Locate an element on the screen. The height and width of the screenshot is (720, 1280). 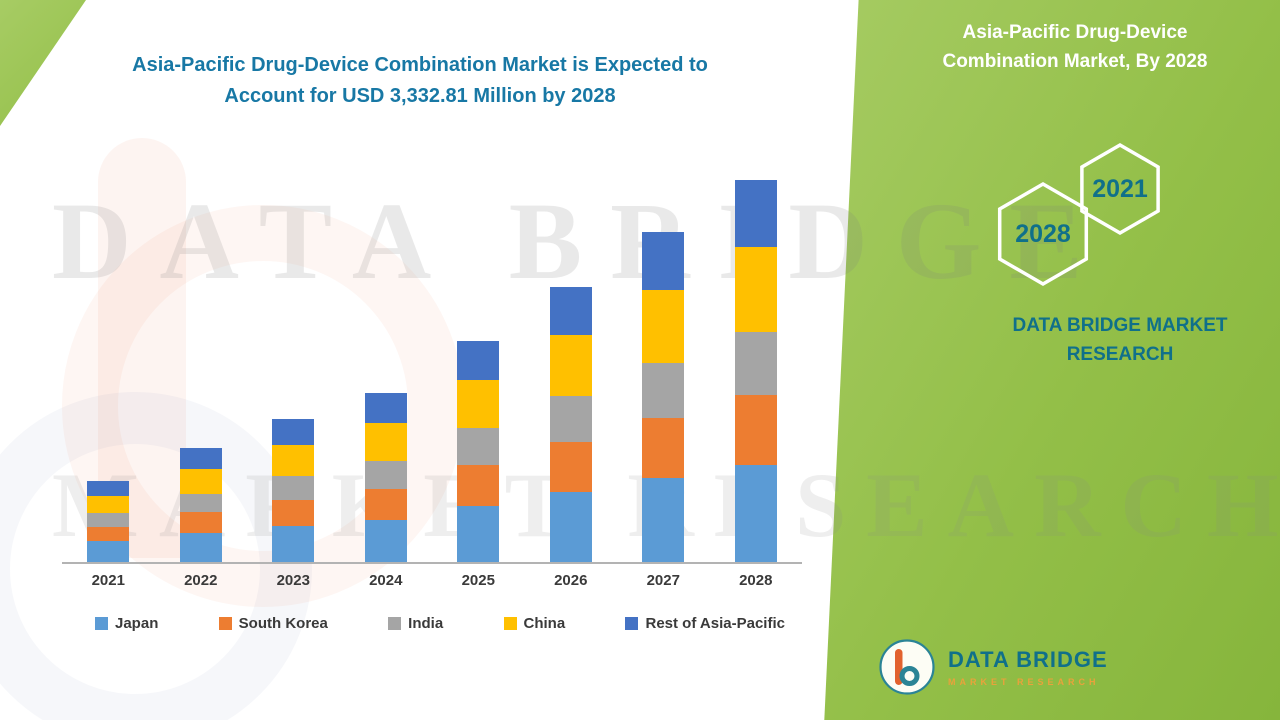
legend-label: India is located at coordinates (426, 623).